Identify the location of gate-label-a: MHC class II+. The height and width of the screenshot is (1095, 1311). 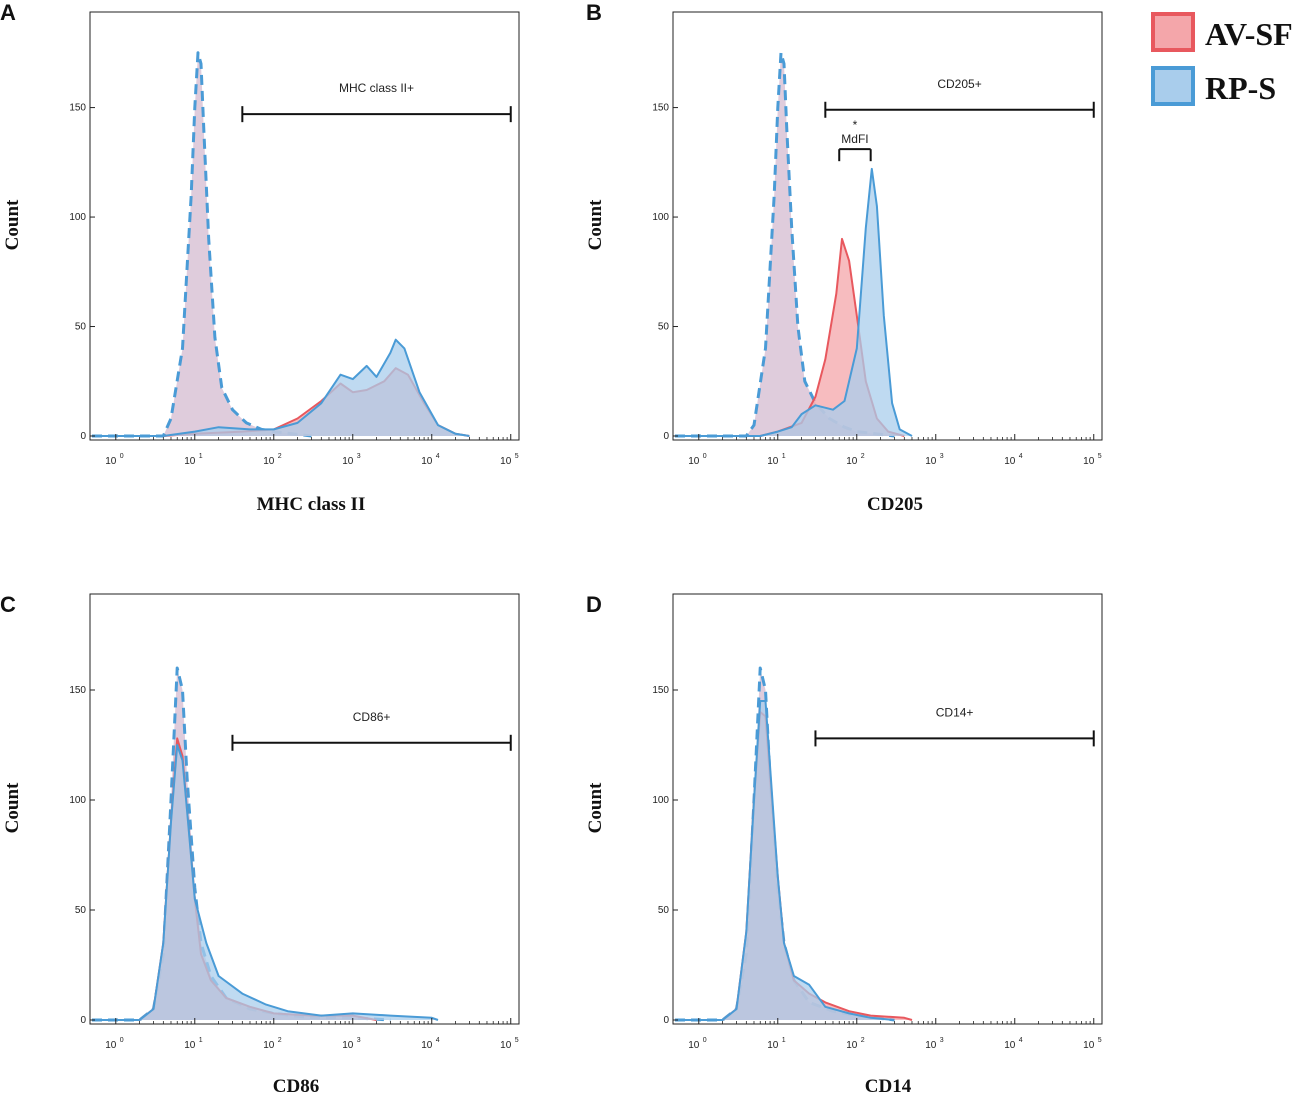
(376, 88).